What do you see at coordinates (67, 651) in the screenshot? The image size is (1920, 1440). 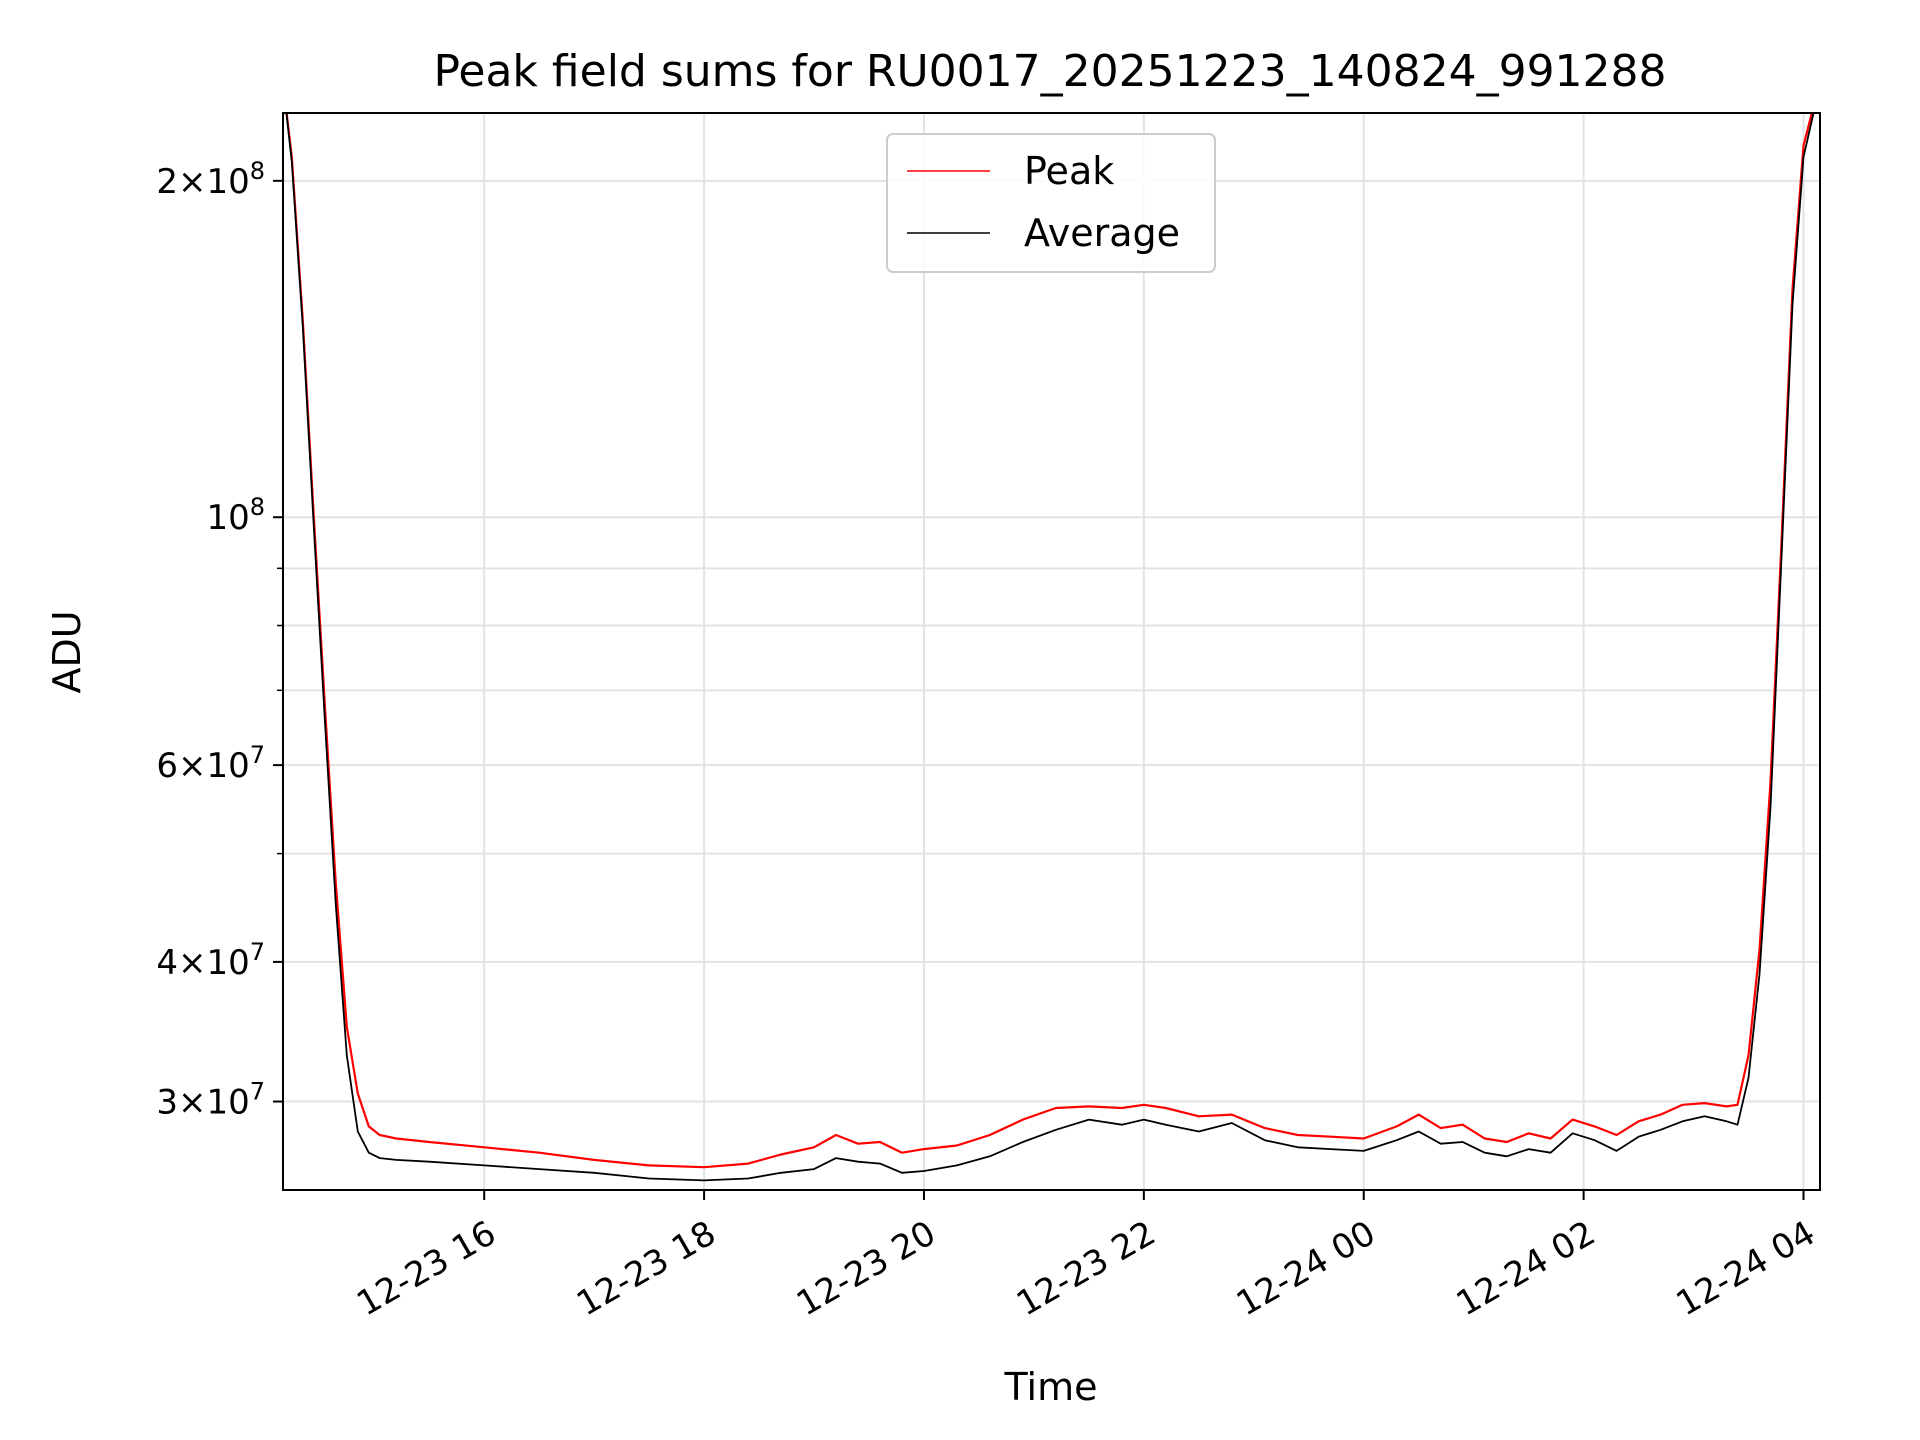 I see `y-axis-label: ADU` at bounding box center [67, 651].